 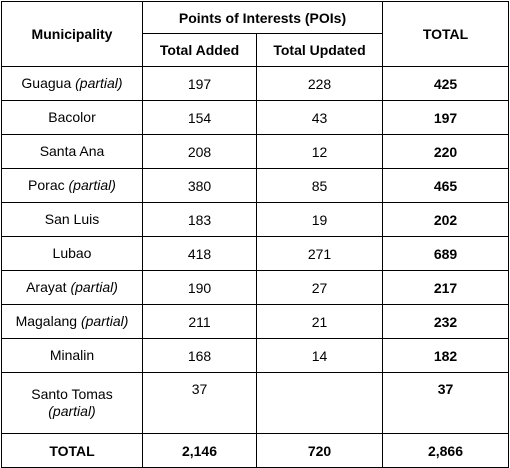 I want to click on total-cell: 465, so click(x=445, y=185).